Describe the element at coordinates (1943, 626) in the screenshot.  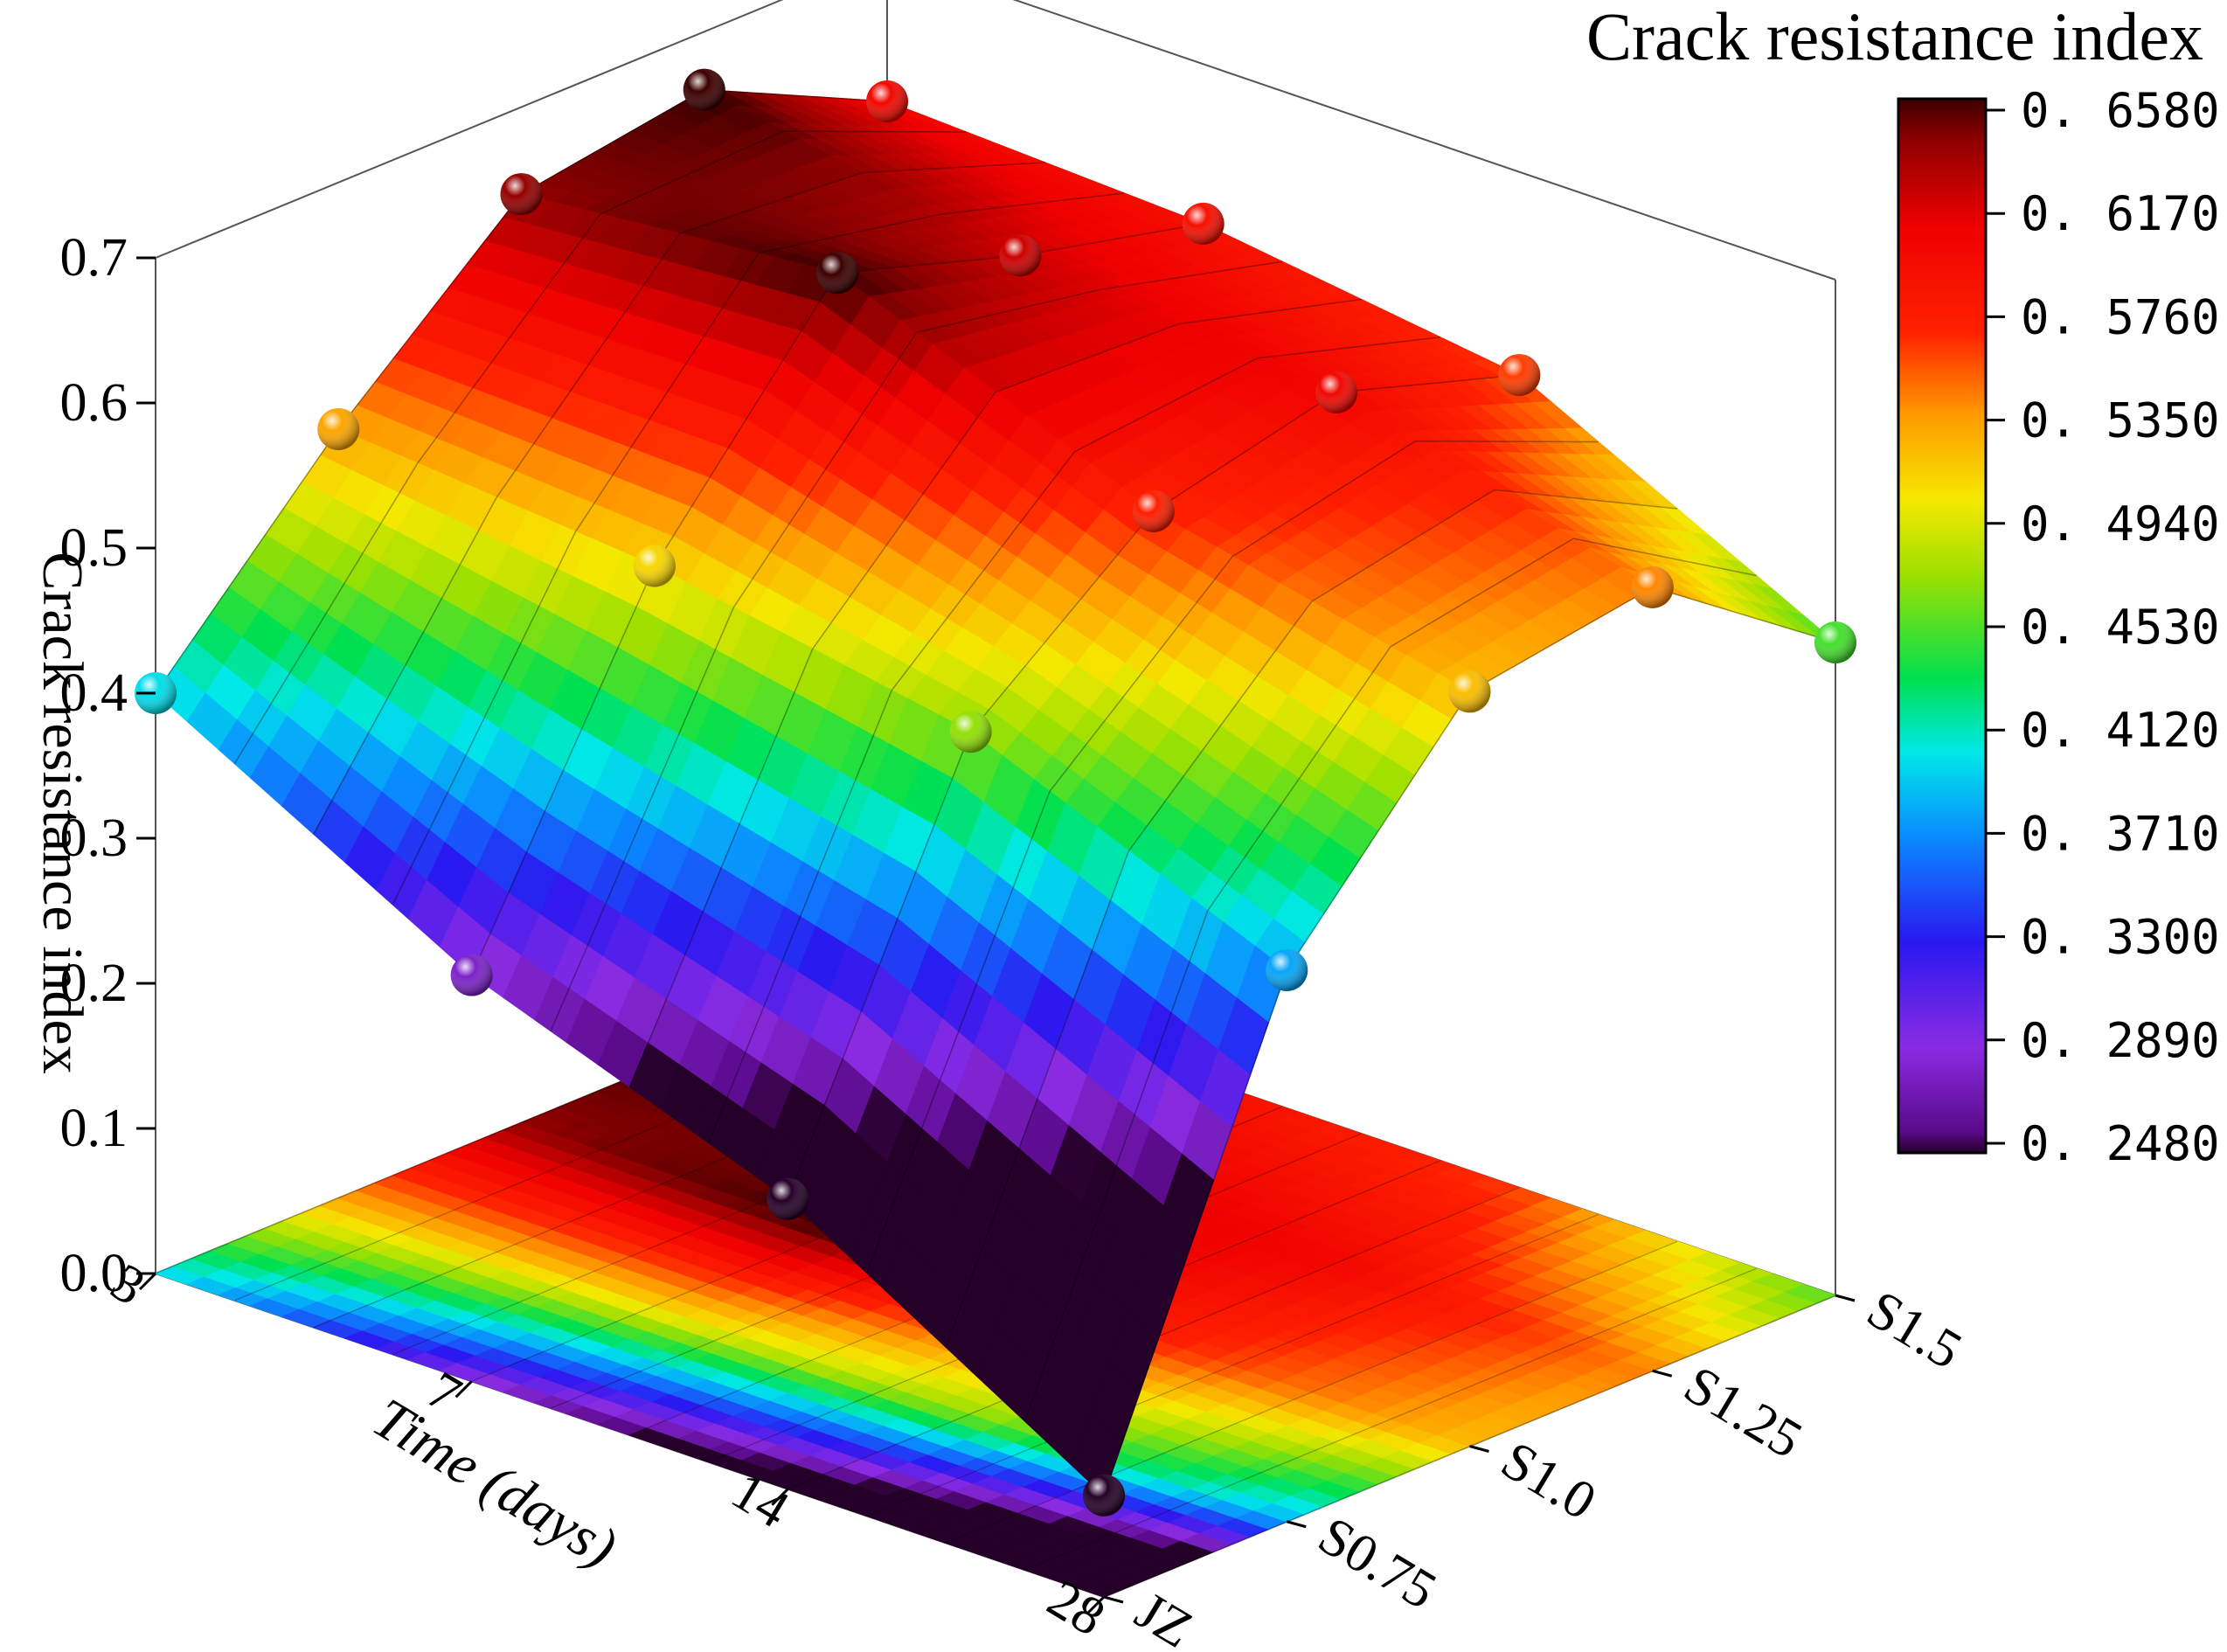
I see `colorbar-gradient` at that location.